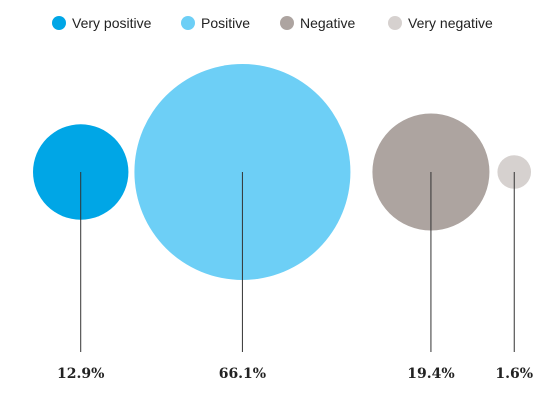  Describe the element at coordinates (112, 23) in the screenshot. I see `legend-label-very-positive: Very positive` at that location.